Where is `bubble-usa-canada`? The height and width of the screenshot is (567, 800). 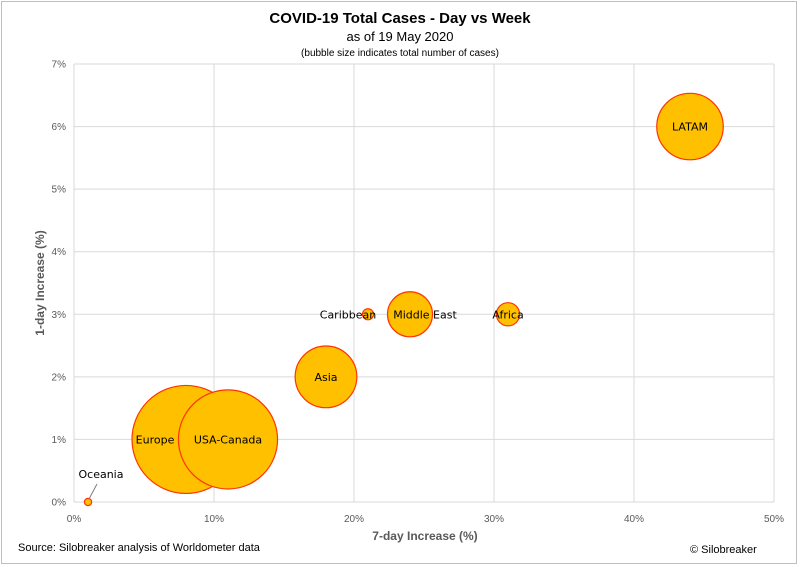
bubble-usa-canada is located at coordinates (228, 439).